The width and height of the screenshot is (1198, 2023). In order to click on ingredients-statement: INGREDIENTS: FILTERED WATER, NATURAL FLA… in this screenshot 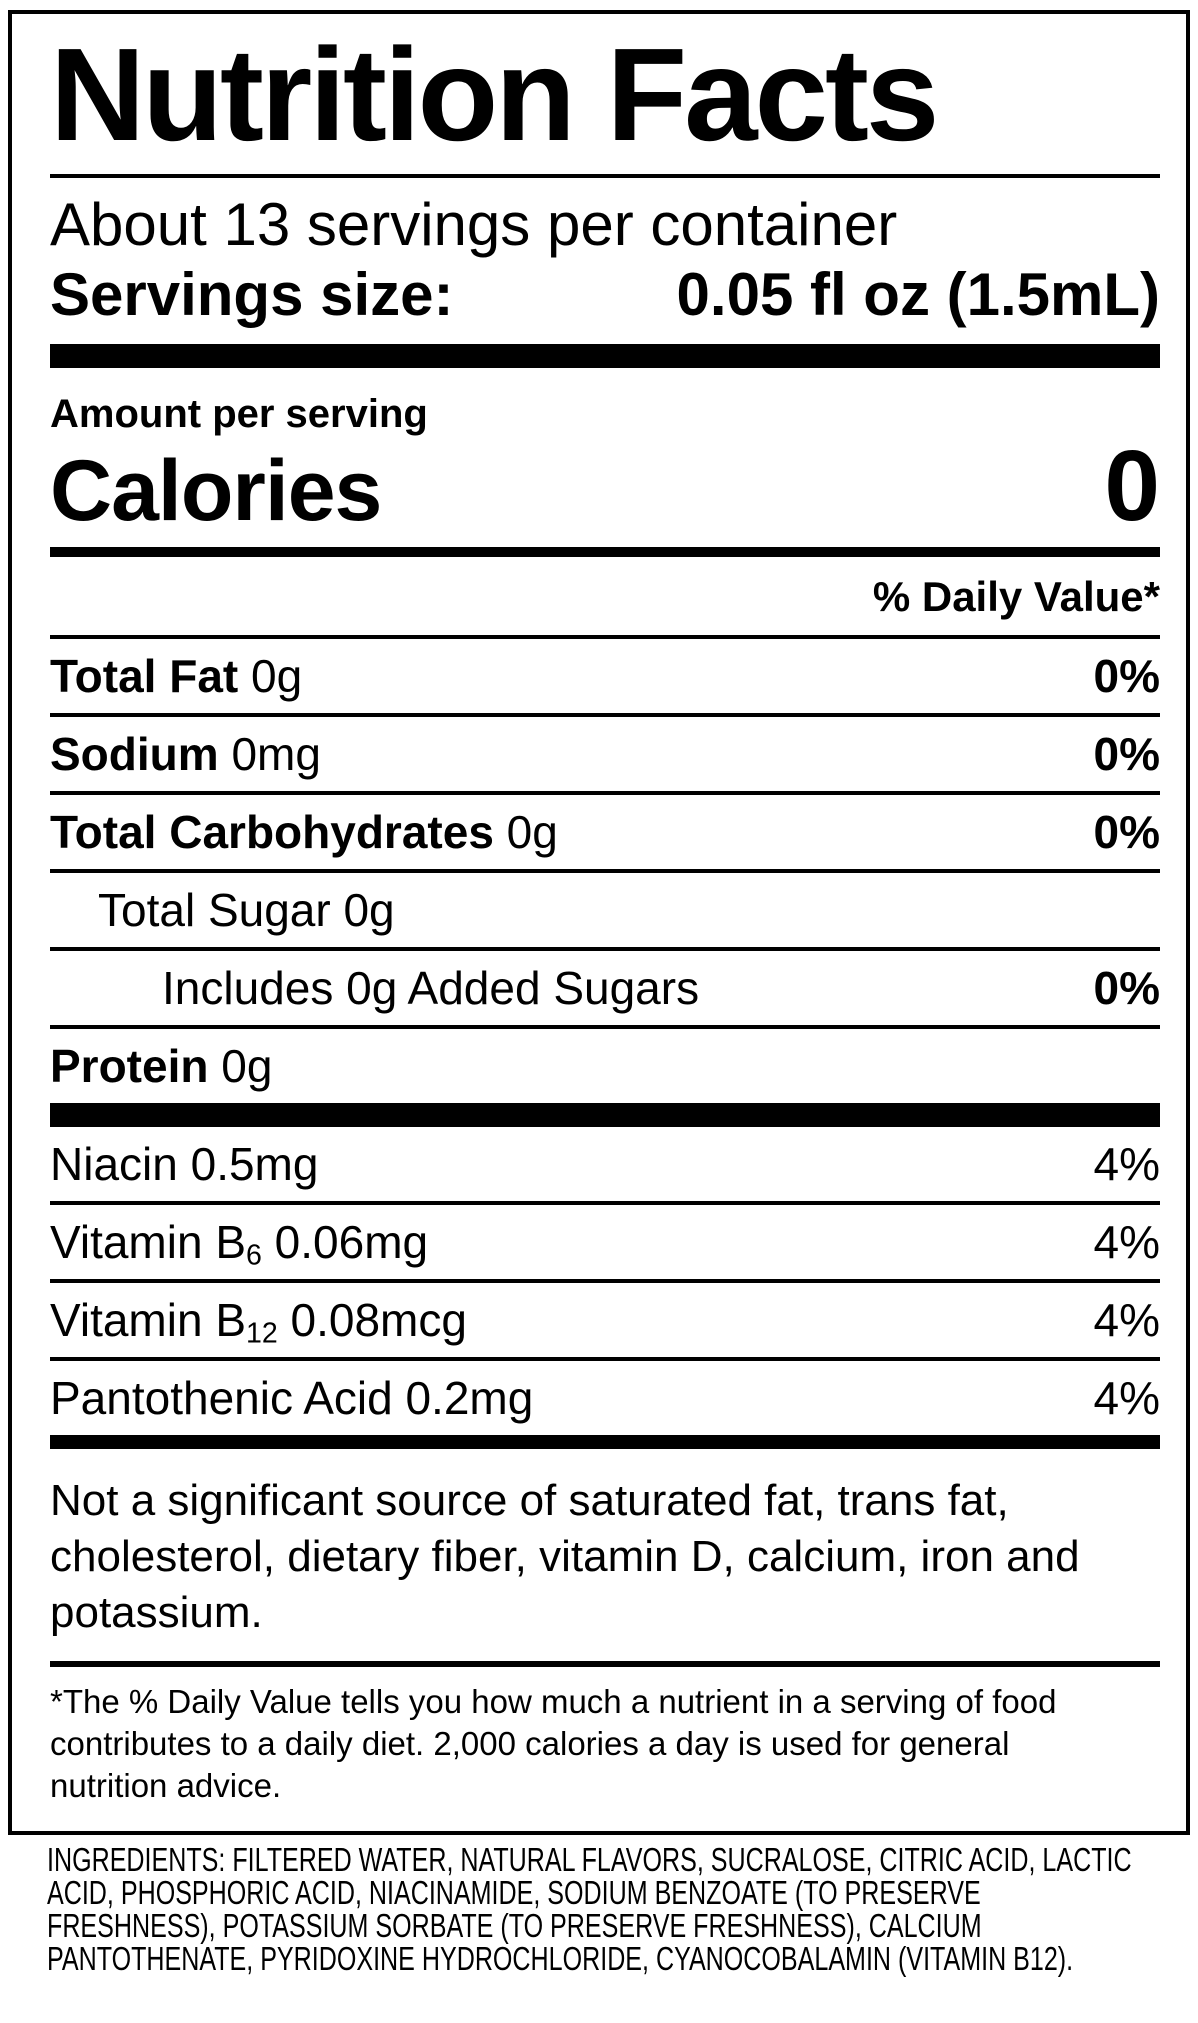, I will do `click(589, 1909)`.